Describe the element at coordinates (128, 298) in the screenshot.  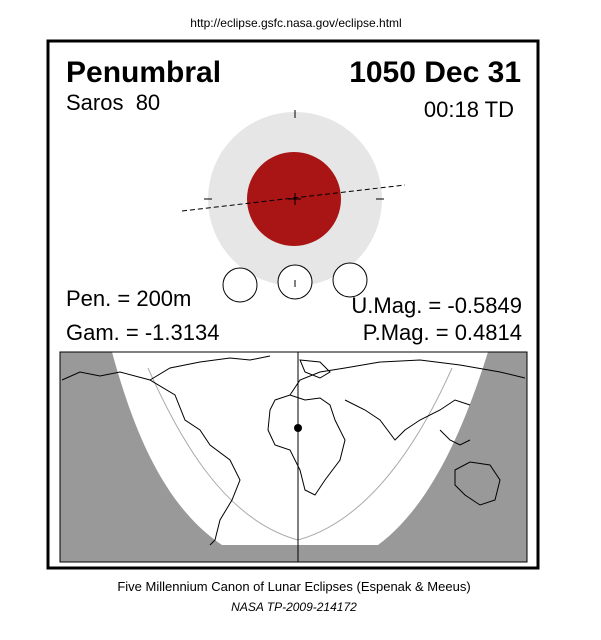
I see `pen-duration: Pen. = 200m` at that location.